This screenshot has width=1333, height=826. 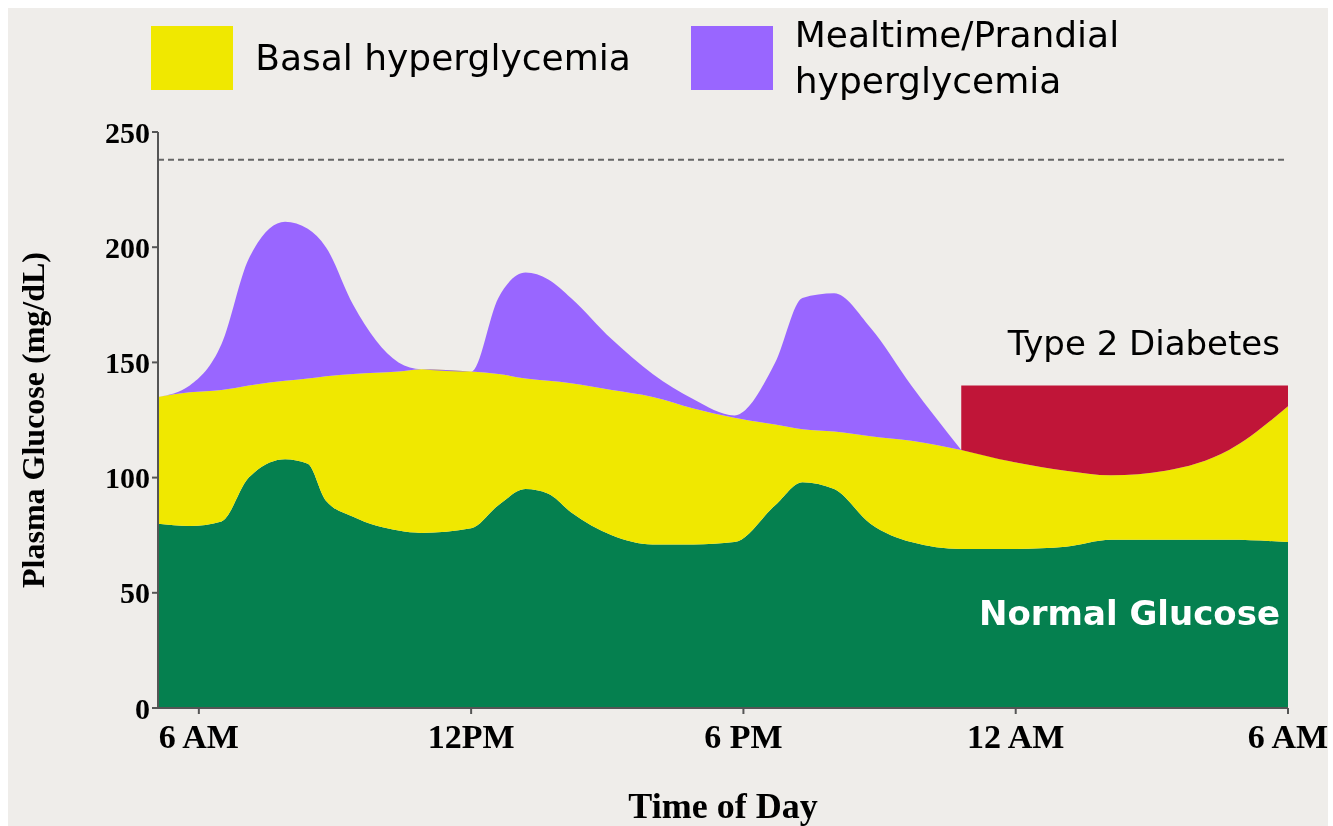 What do you see at coordinates (1143, 343) in the screenshot?
I see `annotation: Type 2 Diabetes` at bounding box center [1143, 343].